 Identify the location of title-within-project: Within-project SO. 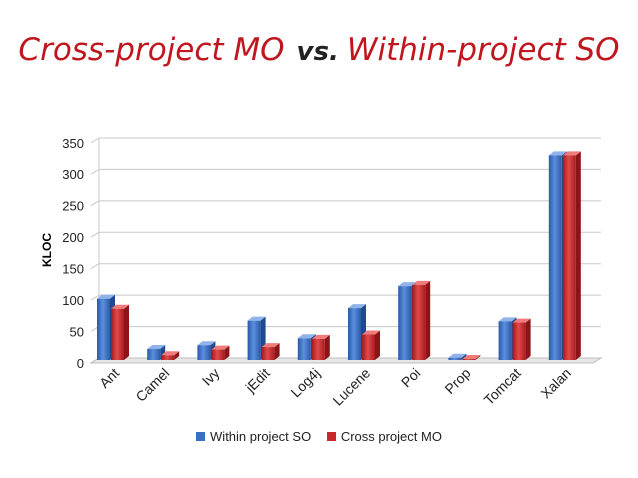
(483, 50).